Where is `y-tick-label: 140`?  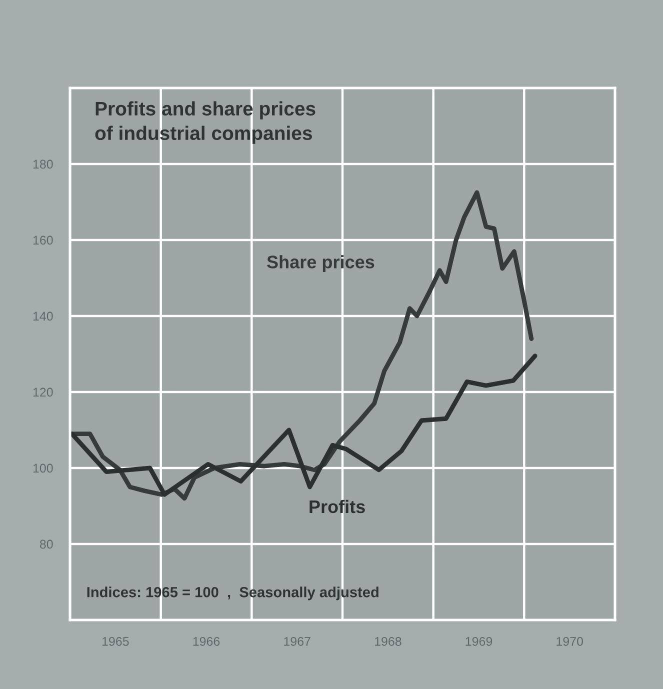 y-tick-label: 140 is located at coordinates (43, 316).